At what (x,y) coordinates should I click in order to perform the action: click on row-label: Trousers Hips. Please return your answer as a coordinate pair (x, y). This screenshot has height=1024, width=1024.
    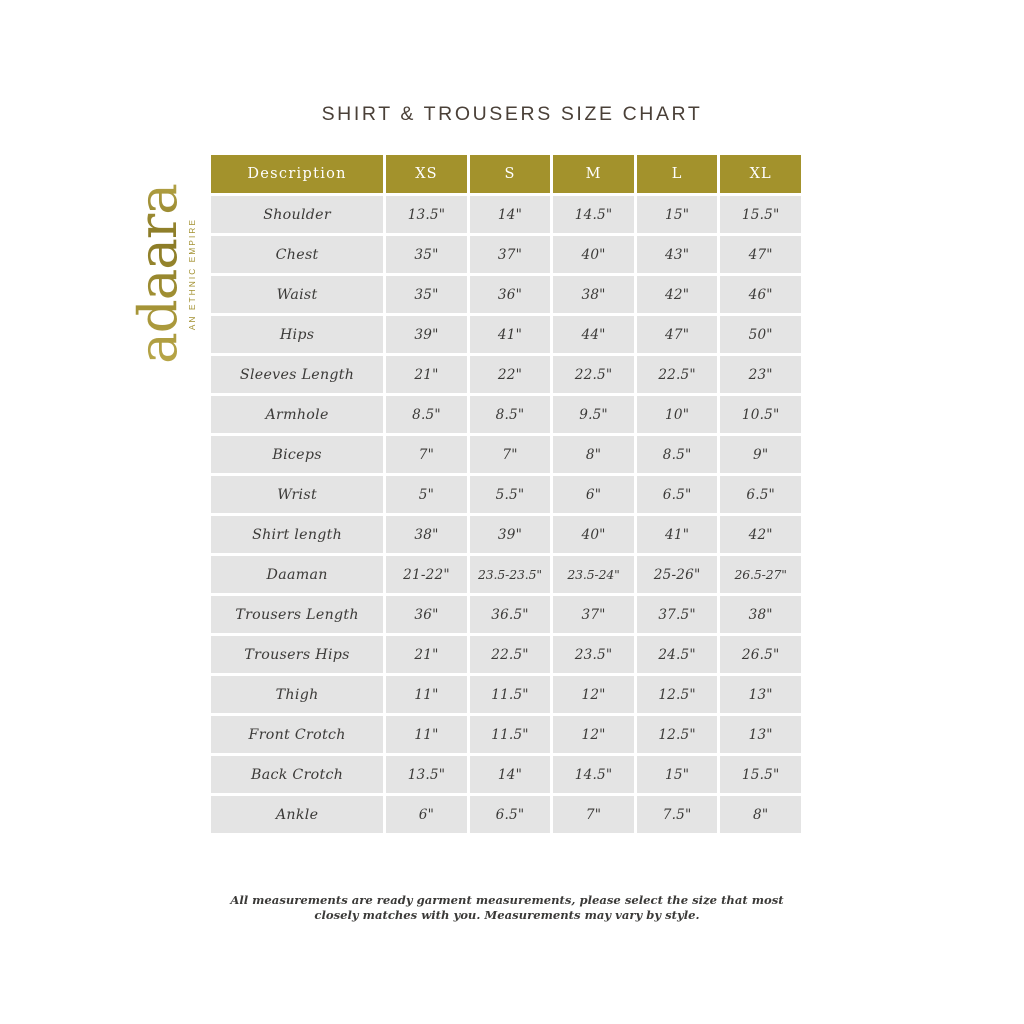
    Looking at the image, I should click on (297, 654).